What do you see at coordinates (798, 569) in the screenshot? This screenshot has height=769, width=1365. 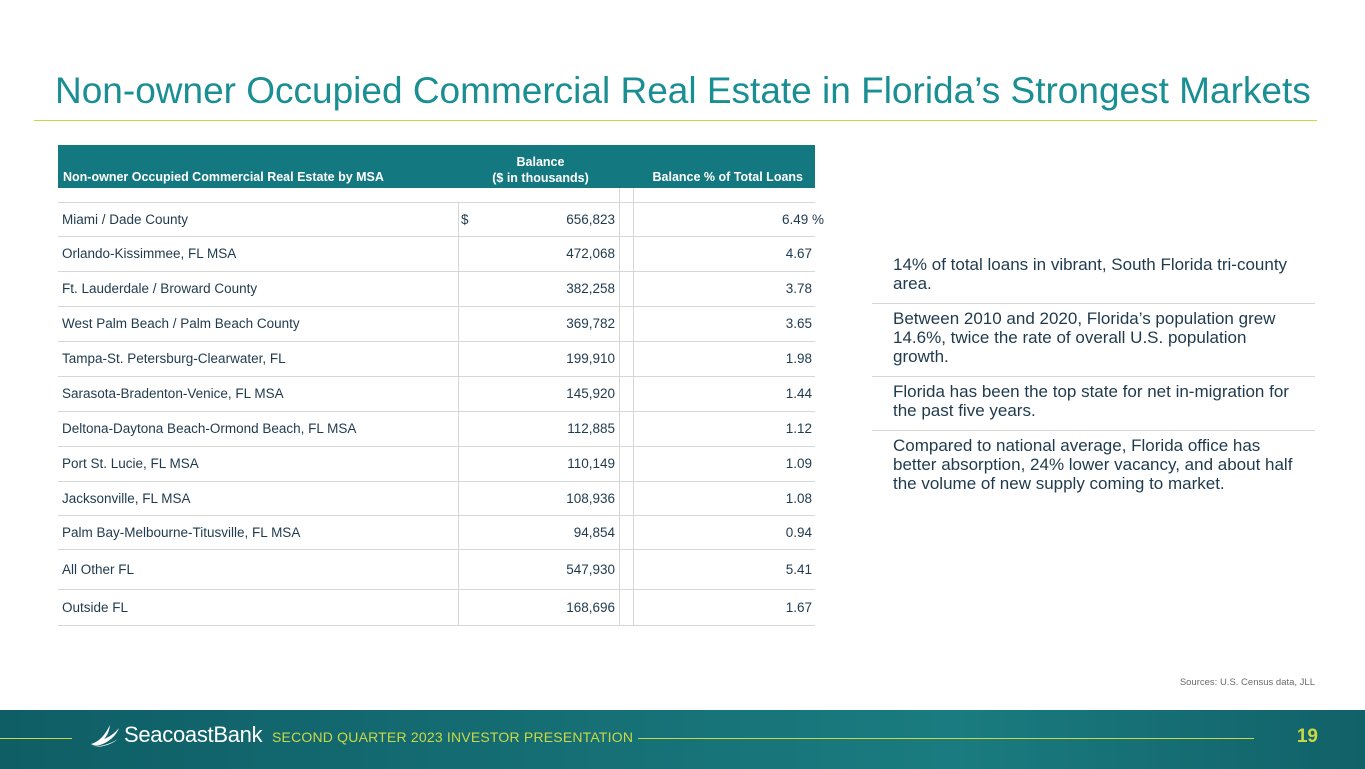 I see `pct-number: 5.41` at bounding box center [798, 569].